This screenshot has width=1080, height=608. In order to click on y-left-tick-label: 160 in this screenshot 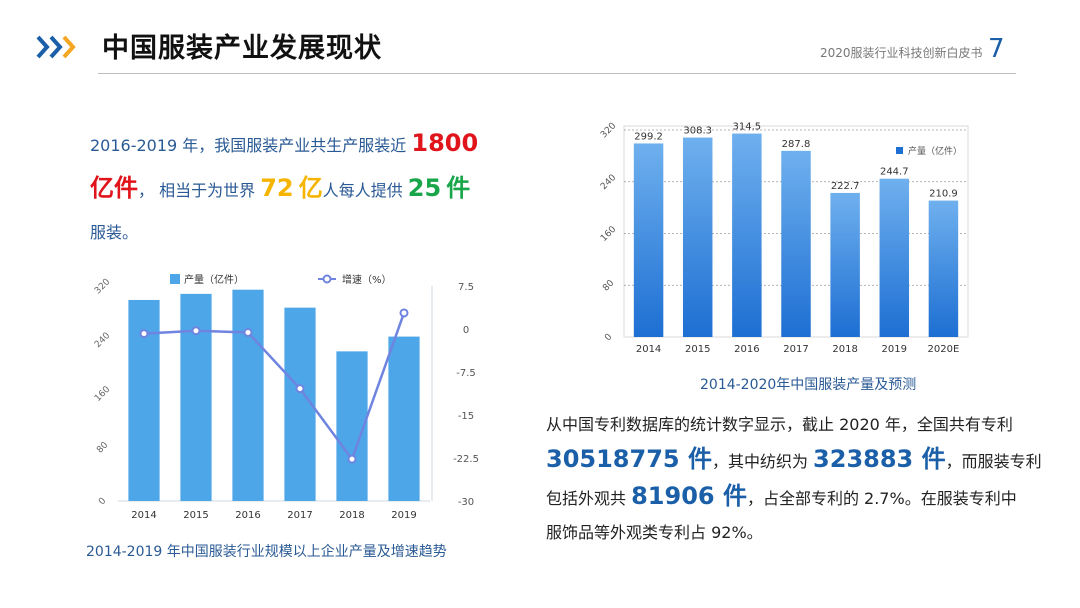, I will do `click(102, 393)`.